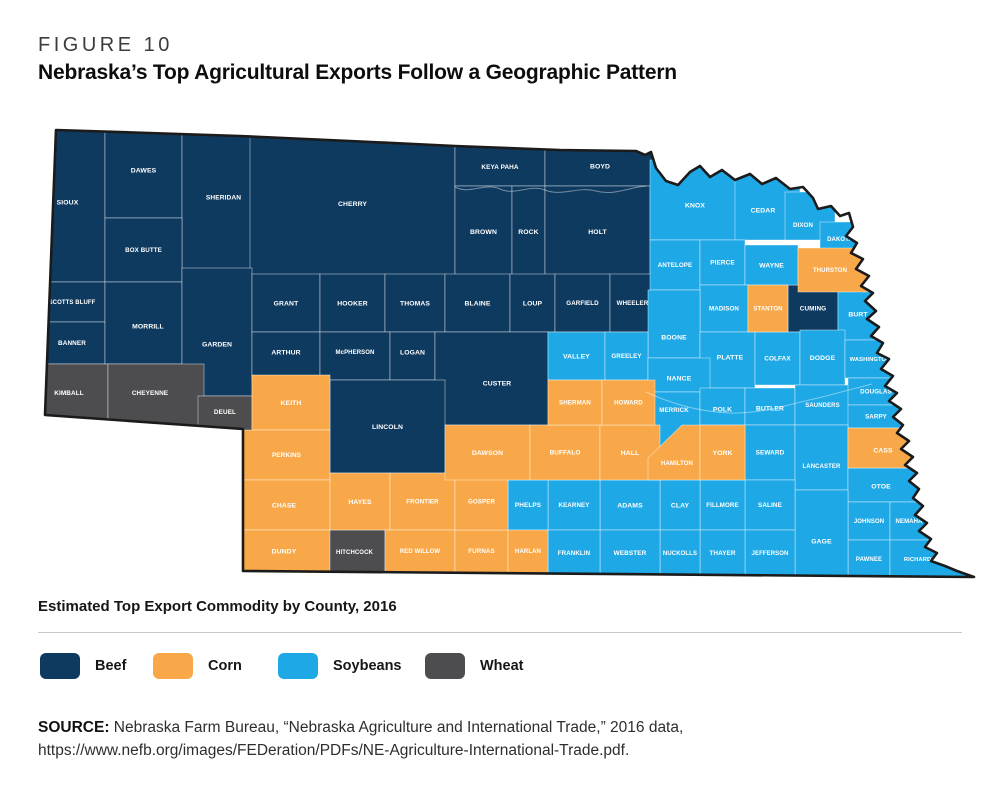 The image size is (1000, 798). I want to click on county-gage, so click(821, 533).